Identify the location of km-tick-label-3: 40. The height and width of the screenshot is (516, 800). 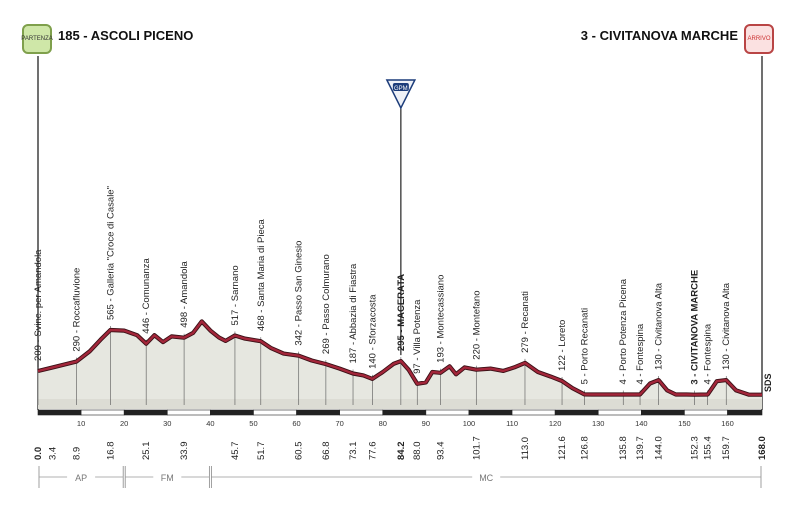
(210, 423).